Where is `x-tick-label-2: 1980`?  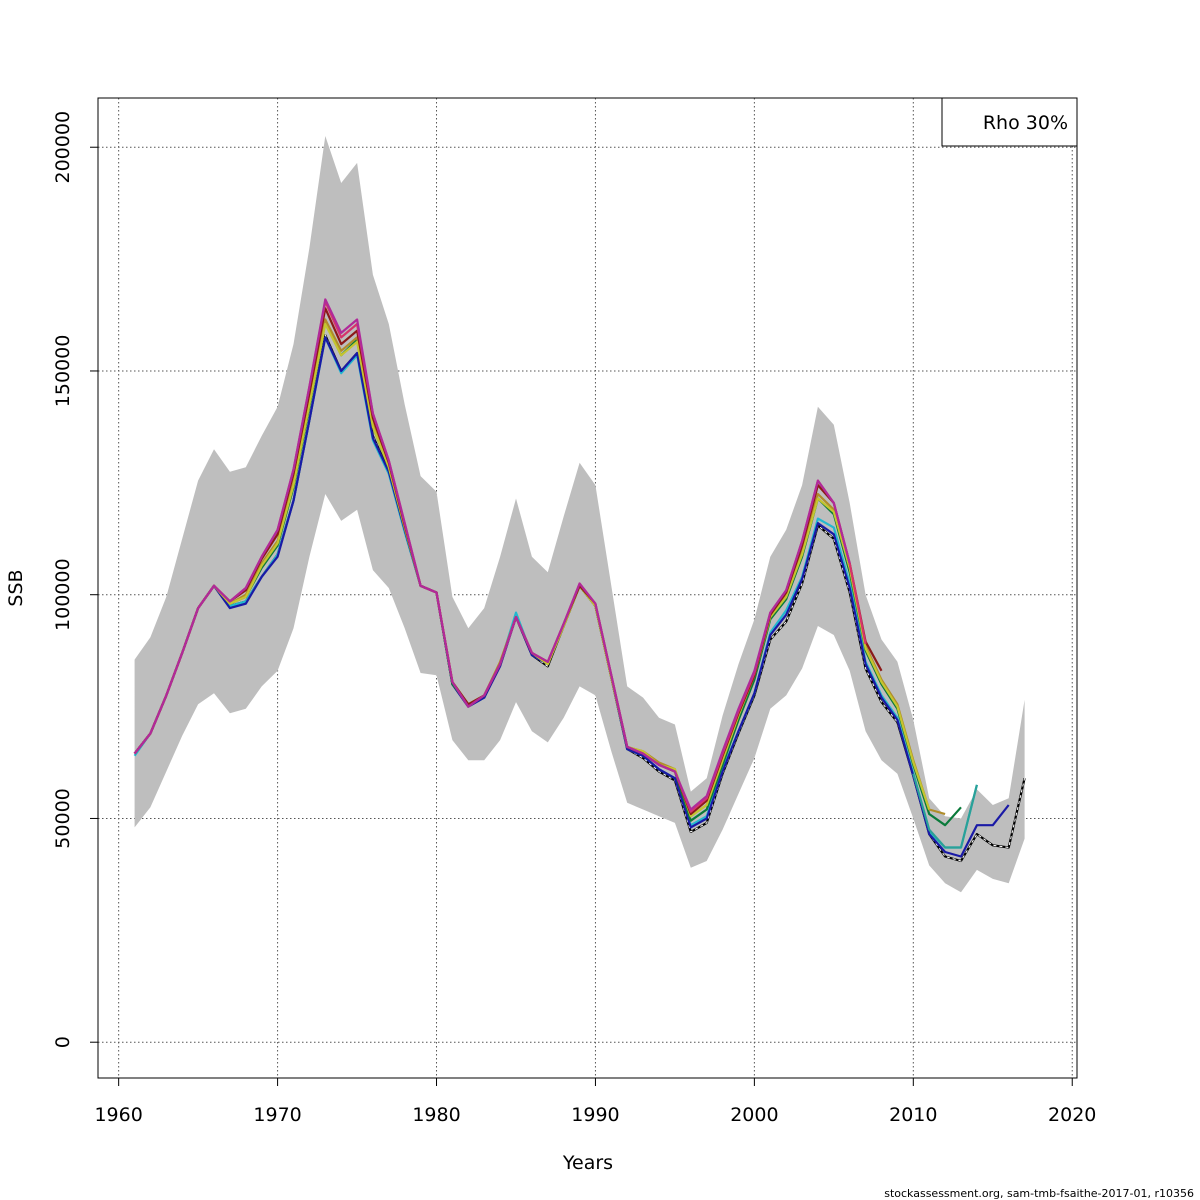 x-tick-label-2: 1980 is located at coordinates (436, 1115).